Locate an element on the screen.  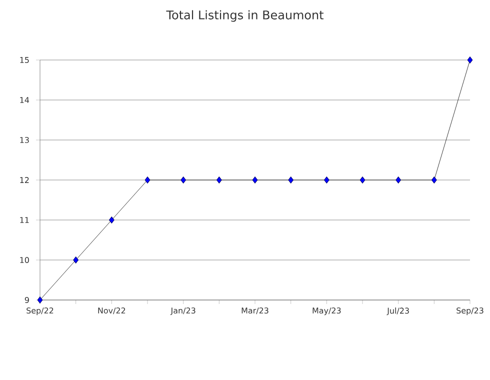
chart-title: Total Listings in Beaumont is located at coordinates (245, 16).